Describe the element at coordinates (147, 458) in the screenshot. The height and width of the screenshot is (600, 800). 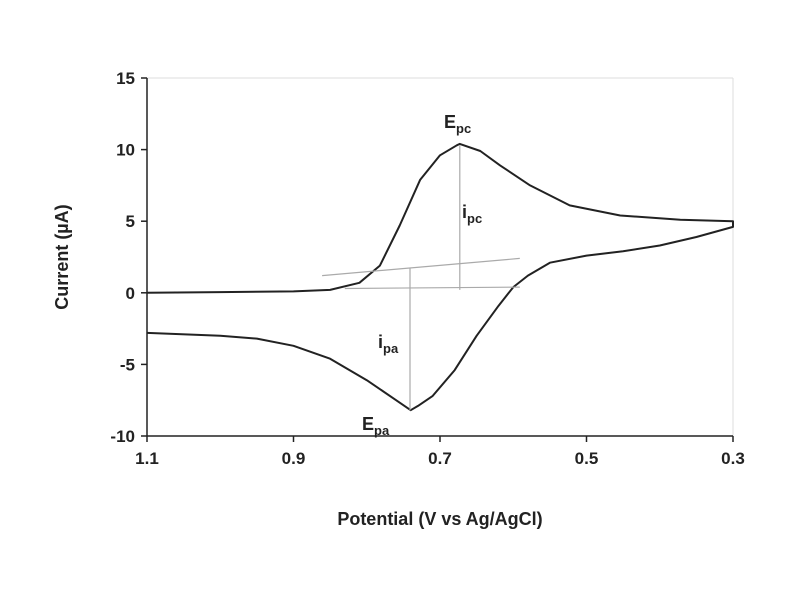
I see `x-tick-label: 1.1` at that location.